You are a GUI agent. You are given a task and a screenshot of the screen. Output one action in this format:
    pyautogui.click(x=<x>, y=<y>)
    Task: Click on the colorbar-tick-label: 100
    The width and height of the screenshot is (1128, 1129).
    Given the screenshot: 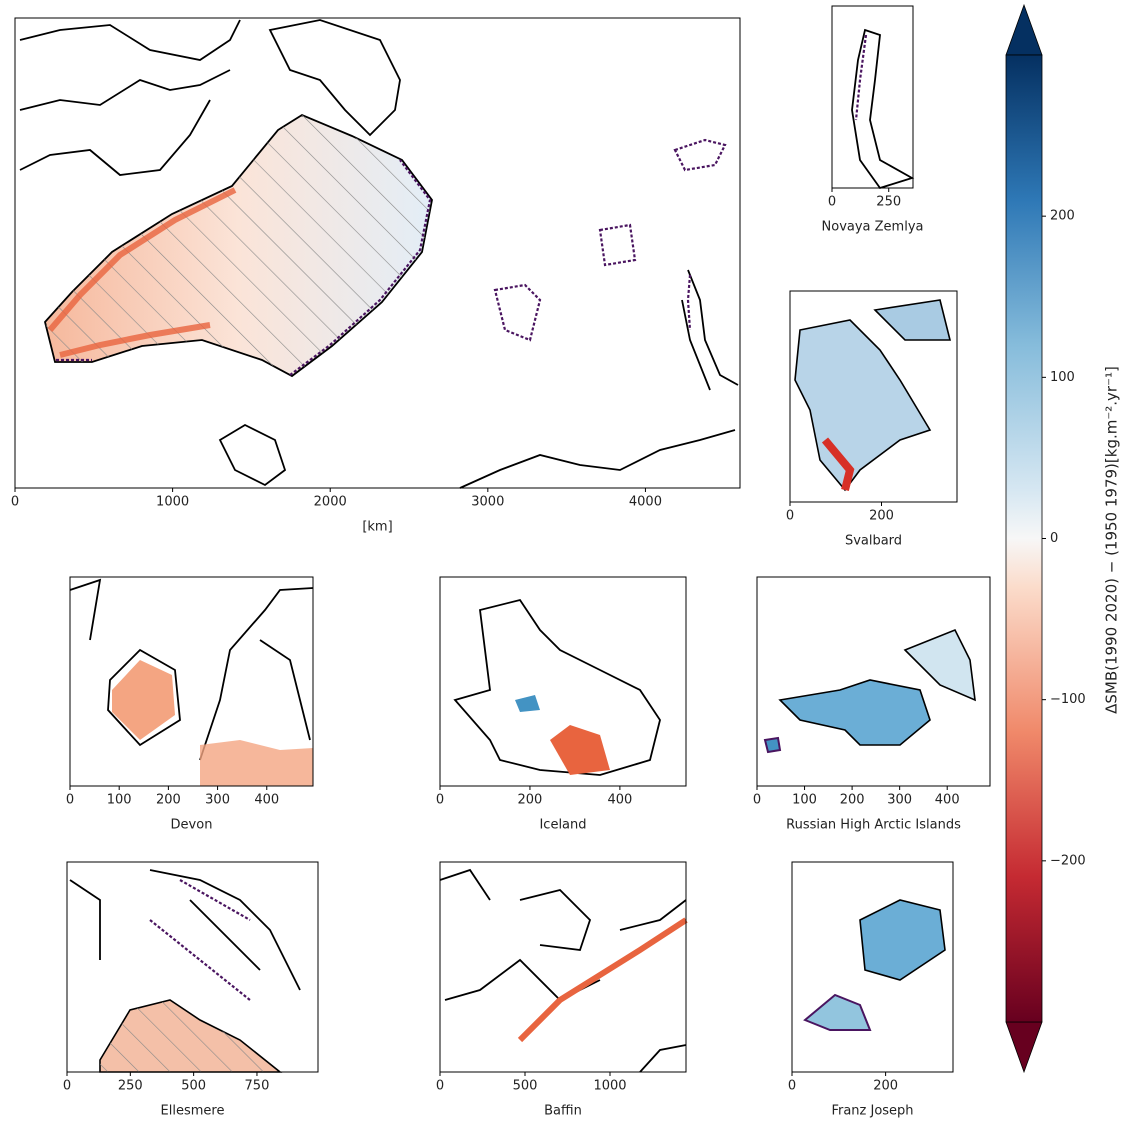 What is the action you would take?
    pyautogui.click(x=1062, y=377)
    